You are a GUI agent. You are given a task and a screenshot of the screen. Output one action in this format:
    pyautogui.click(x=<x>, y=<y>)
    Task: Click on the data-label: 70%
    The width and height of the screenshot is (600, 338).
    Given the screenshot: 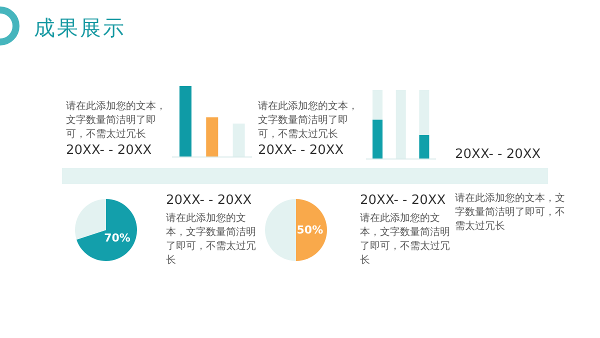 What is the action you would take?
    pyautogui.click(x=117, y=238)
    